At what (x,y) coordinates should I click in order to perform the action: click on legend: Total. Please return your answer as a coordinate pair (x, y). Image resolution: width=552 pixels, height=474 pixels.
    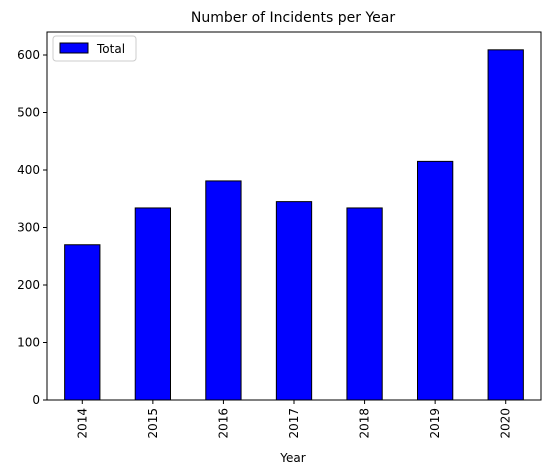
    Looking at the image, I should click on (94, 48).